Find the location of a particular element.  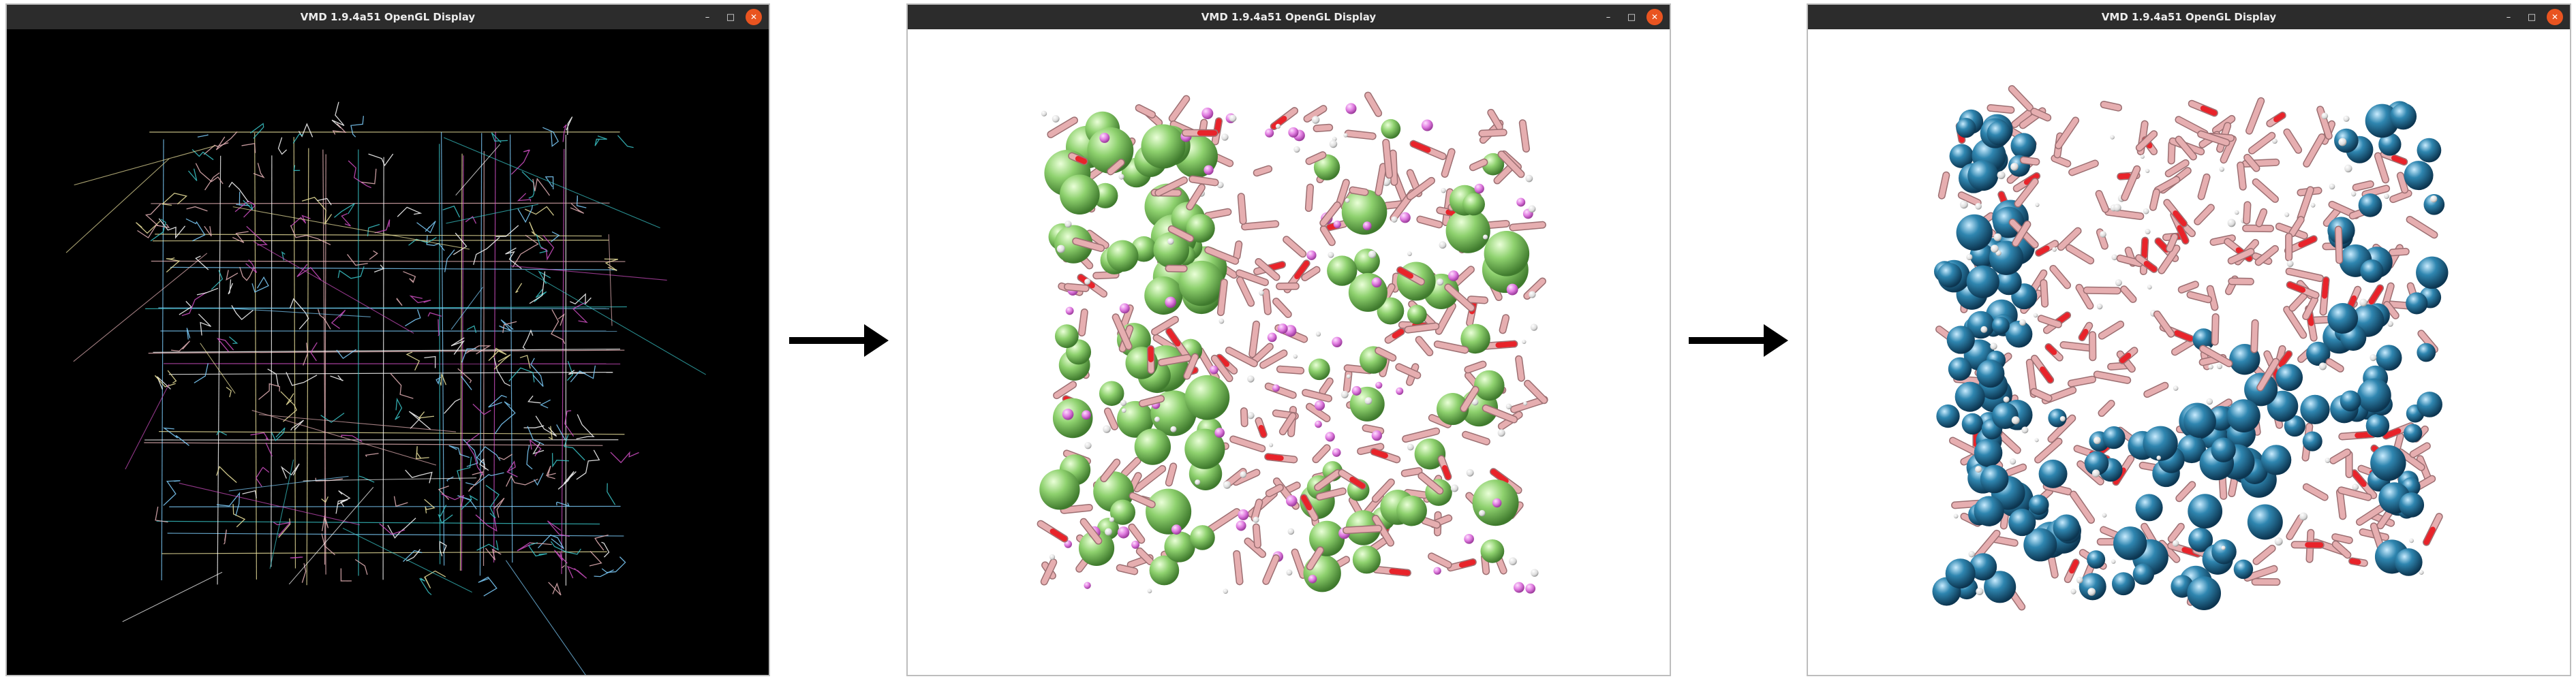

molecule-green-spheres-render is located at coordinates (1292, 343).